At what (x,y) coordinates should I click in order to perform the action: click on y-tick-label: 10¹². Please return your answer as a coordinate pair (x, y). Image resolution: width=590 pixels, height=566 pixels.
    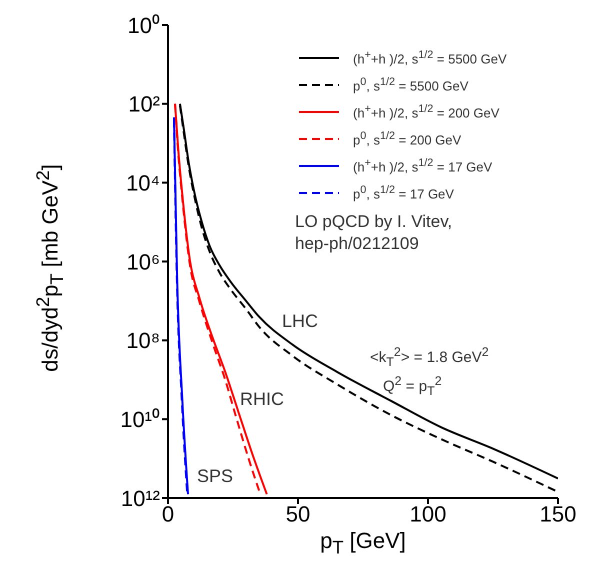
    Looking at the image, I should click on (140, 498).